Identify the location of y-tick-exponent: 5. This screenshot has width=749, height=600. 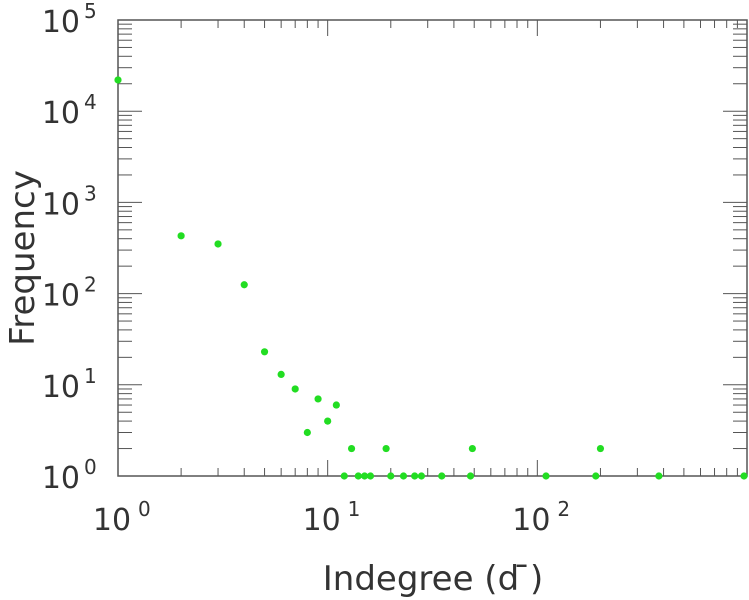
(90, 11).